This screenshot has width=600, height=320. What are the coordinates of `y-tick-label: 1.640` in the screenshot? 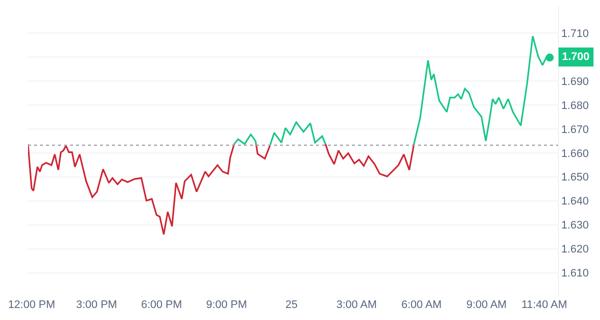 It's located at (575, 202).